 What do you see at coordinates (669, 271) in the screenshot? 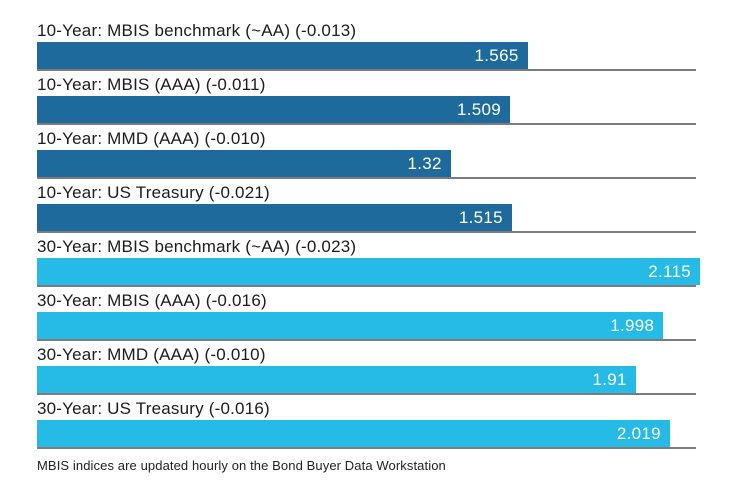
I see `bar-value-label: 2.115` at bounding box center [669, 271].